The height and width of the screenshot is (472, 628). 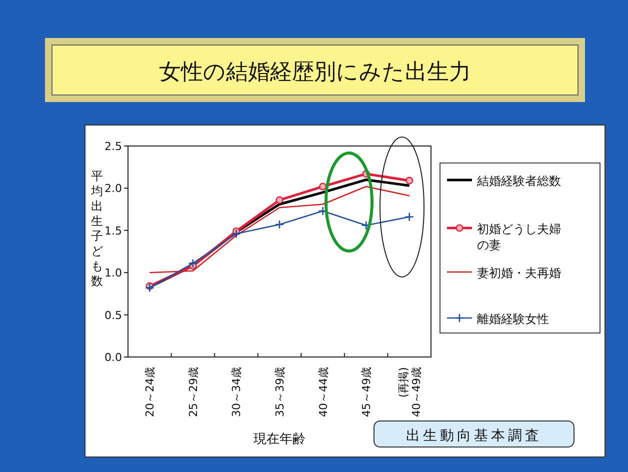 What do you see at coordinates (237, 392) in the screenshot?
I see `x-tick-label: 30～34歳` at bounding box center [237, 392].